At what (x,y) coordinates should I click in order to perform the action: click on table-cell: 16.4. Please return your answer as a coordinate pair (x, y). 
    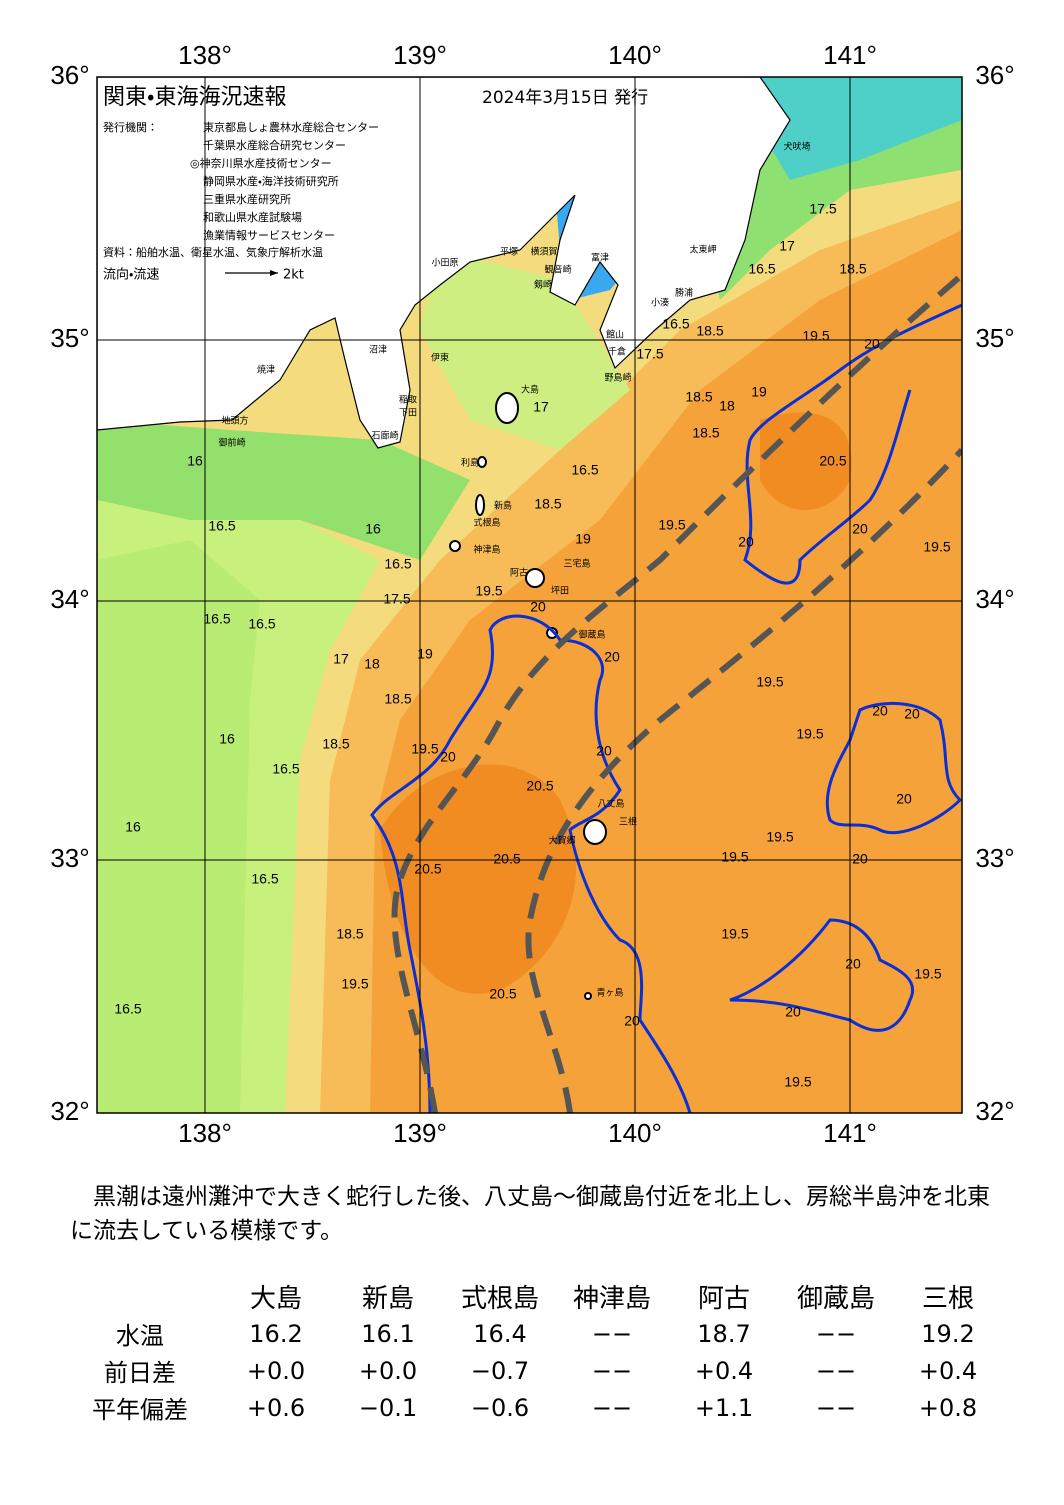
    Looking at the image, I should click on (500, 1333).